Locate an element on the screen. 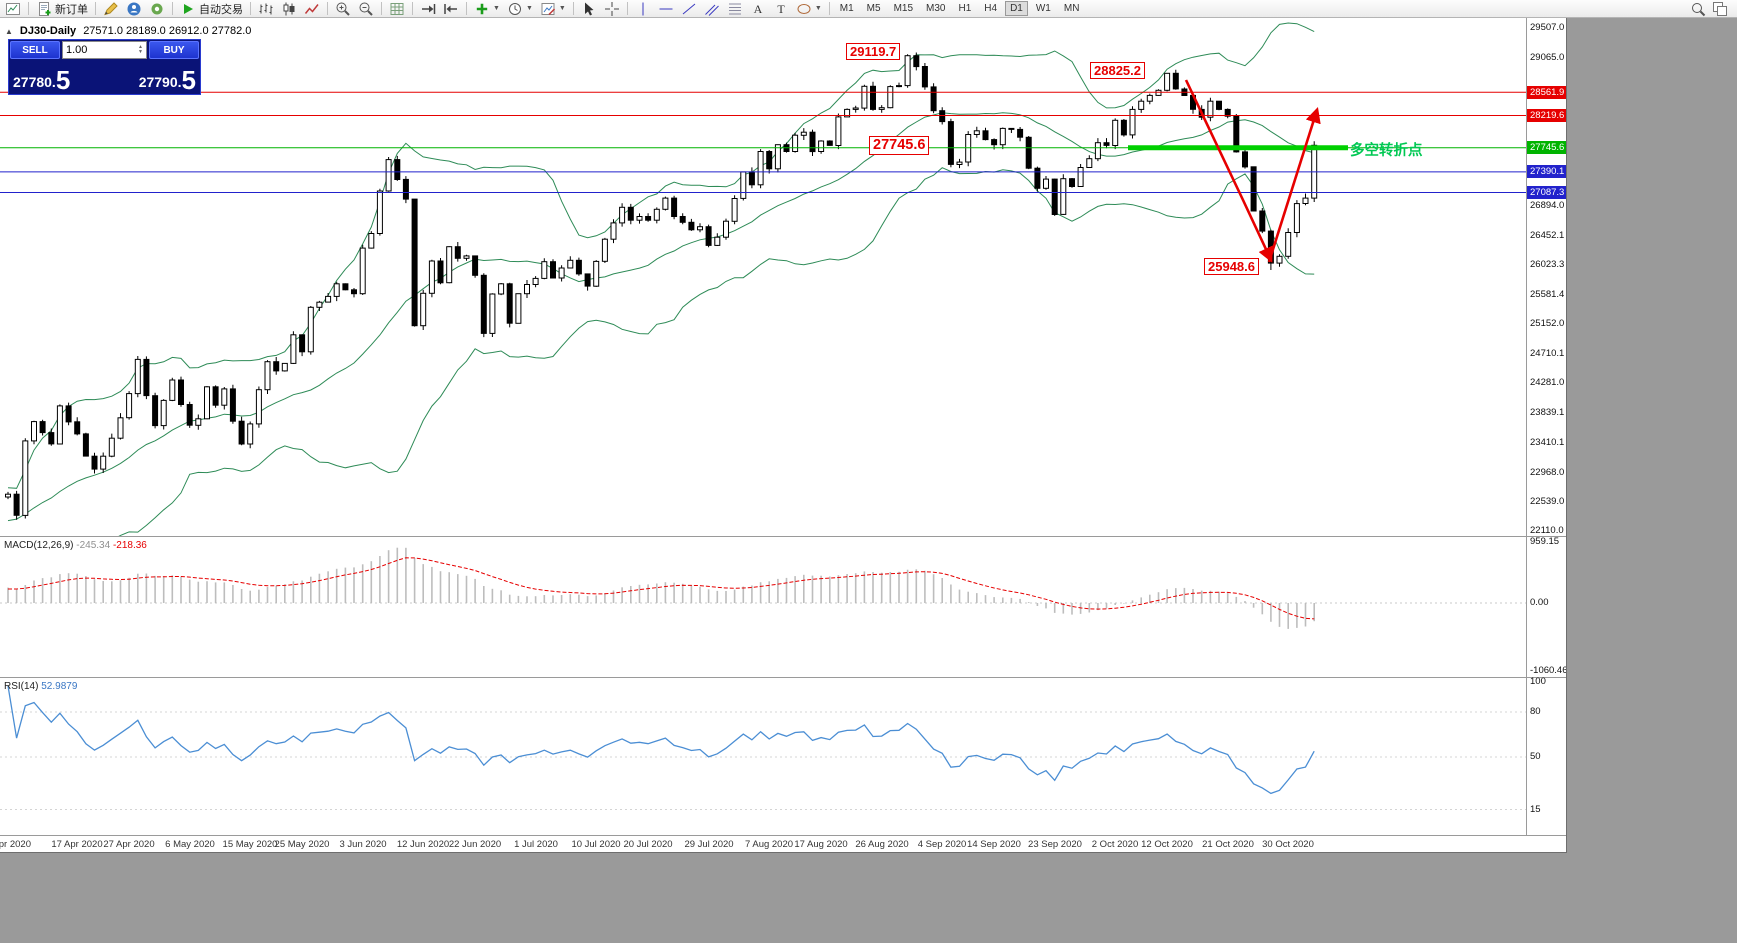 The image size is (1737, 943). date-label: 14 Sep 2020 is located at coordinates (994, 844).